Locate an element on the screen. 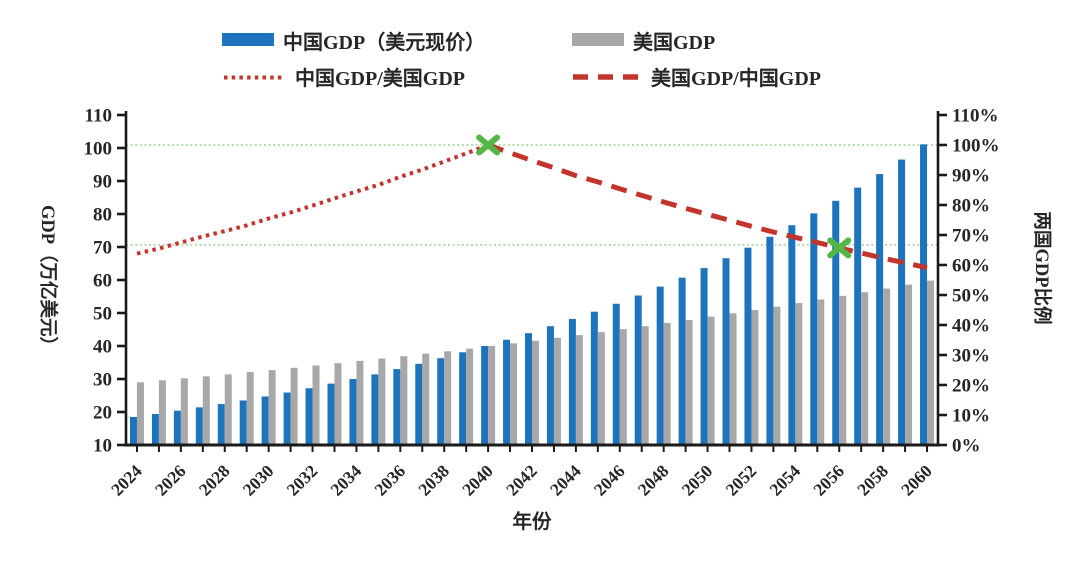  y-left-tick-label-30: 30 is located at coordinates (102, 380).